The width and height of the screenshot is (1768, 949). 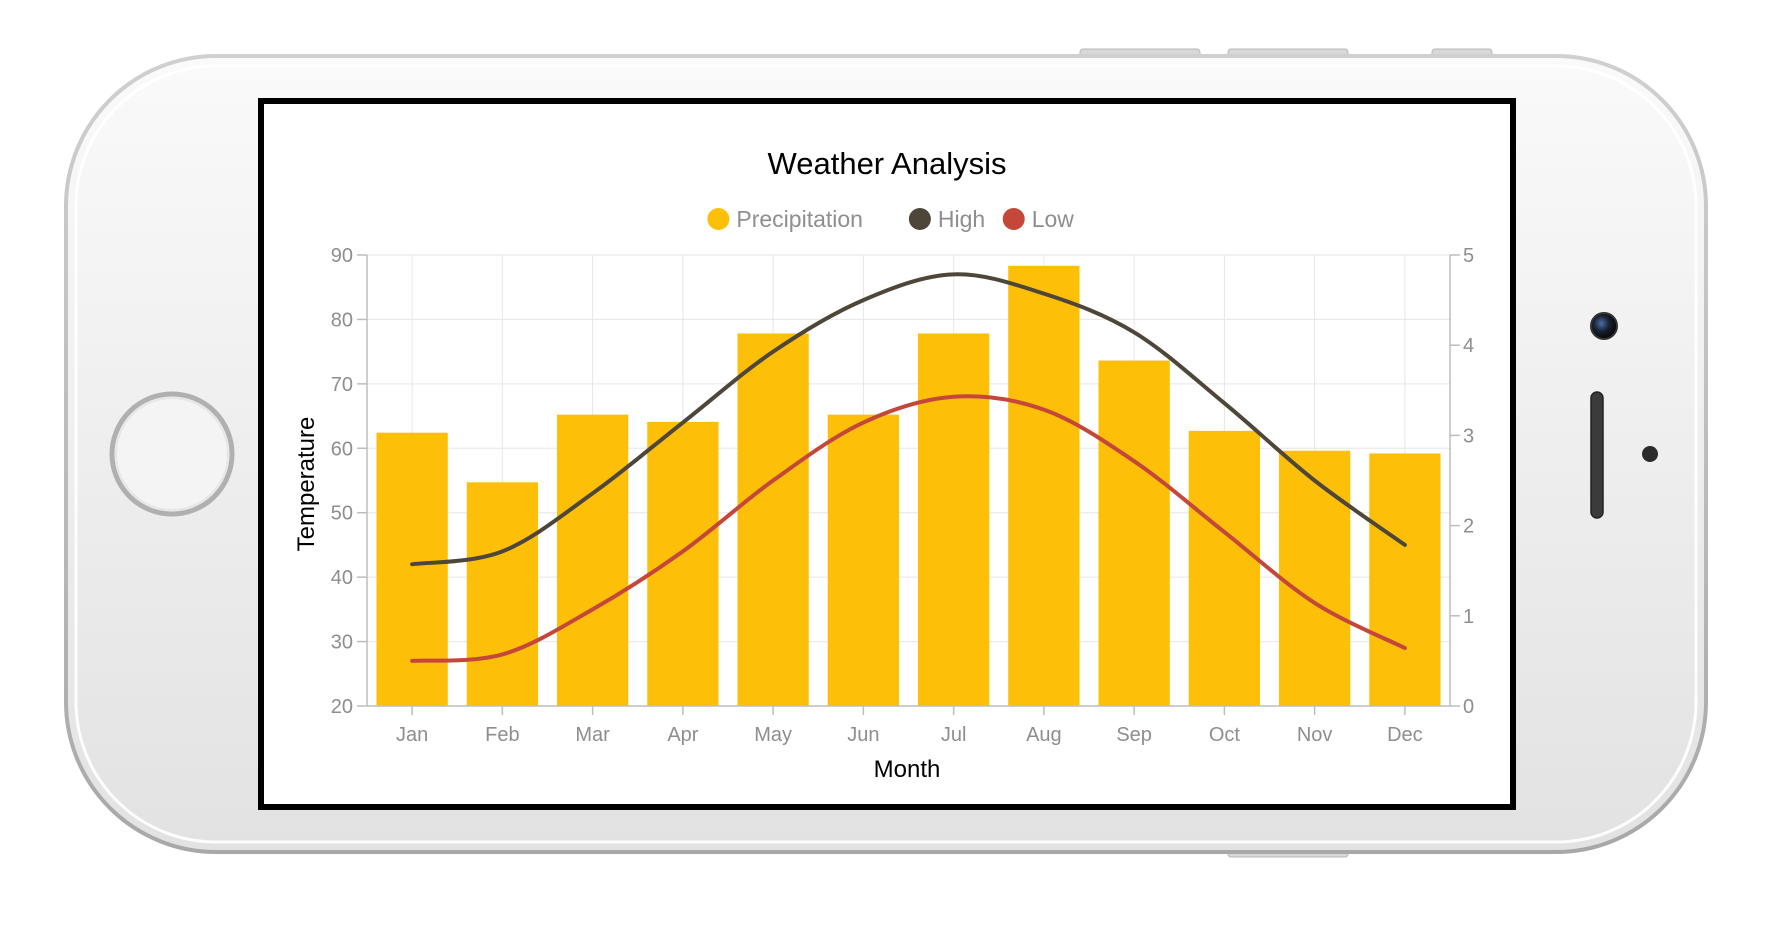 I want to click on legend-label: High, so click(x=961, y=219).